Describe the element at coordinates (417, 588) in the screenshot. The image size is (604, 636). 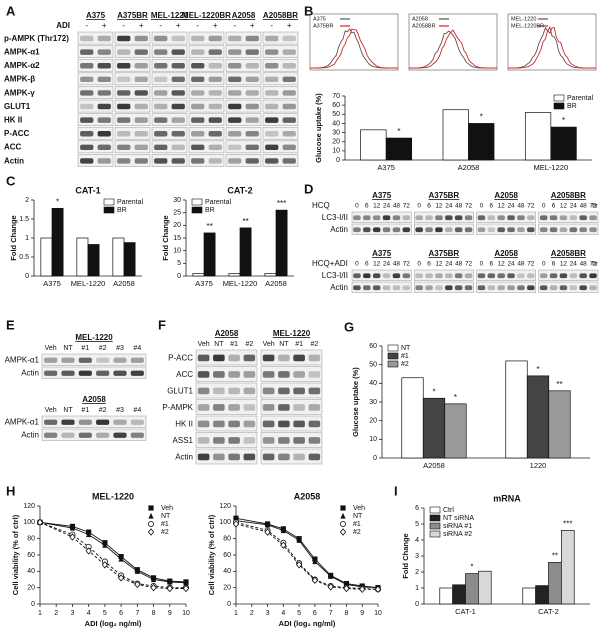
I see `y-tick-label: 1` at that location.